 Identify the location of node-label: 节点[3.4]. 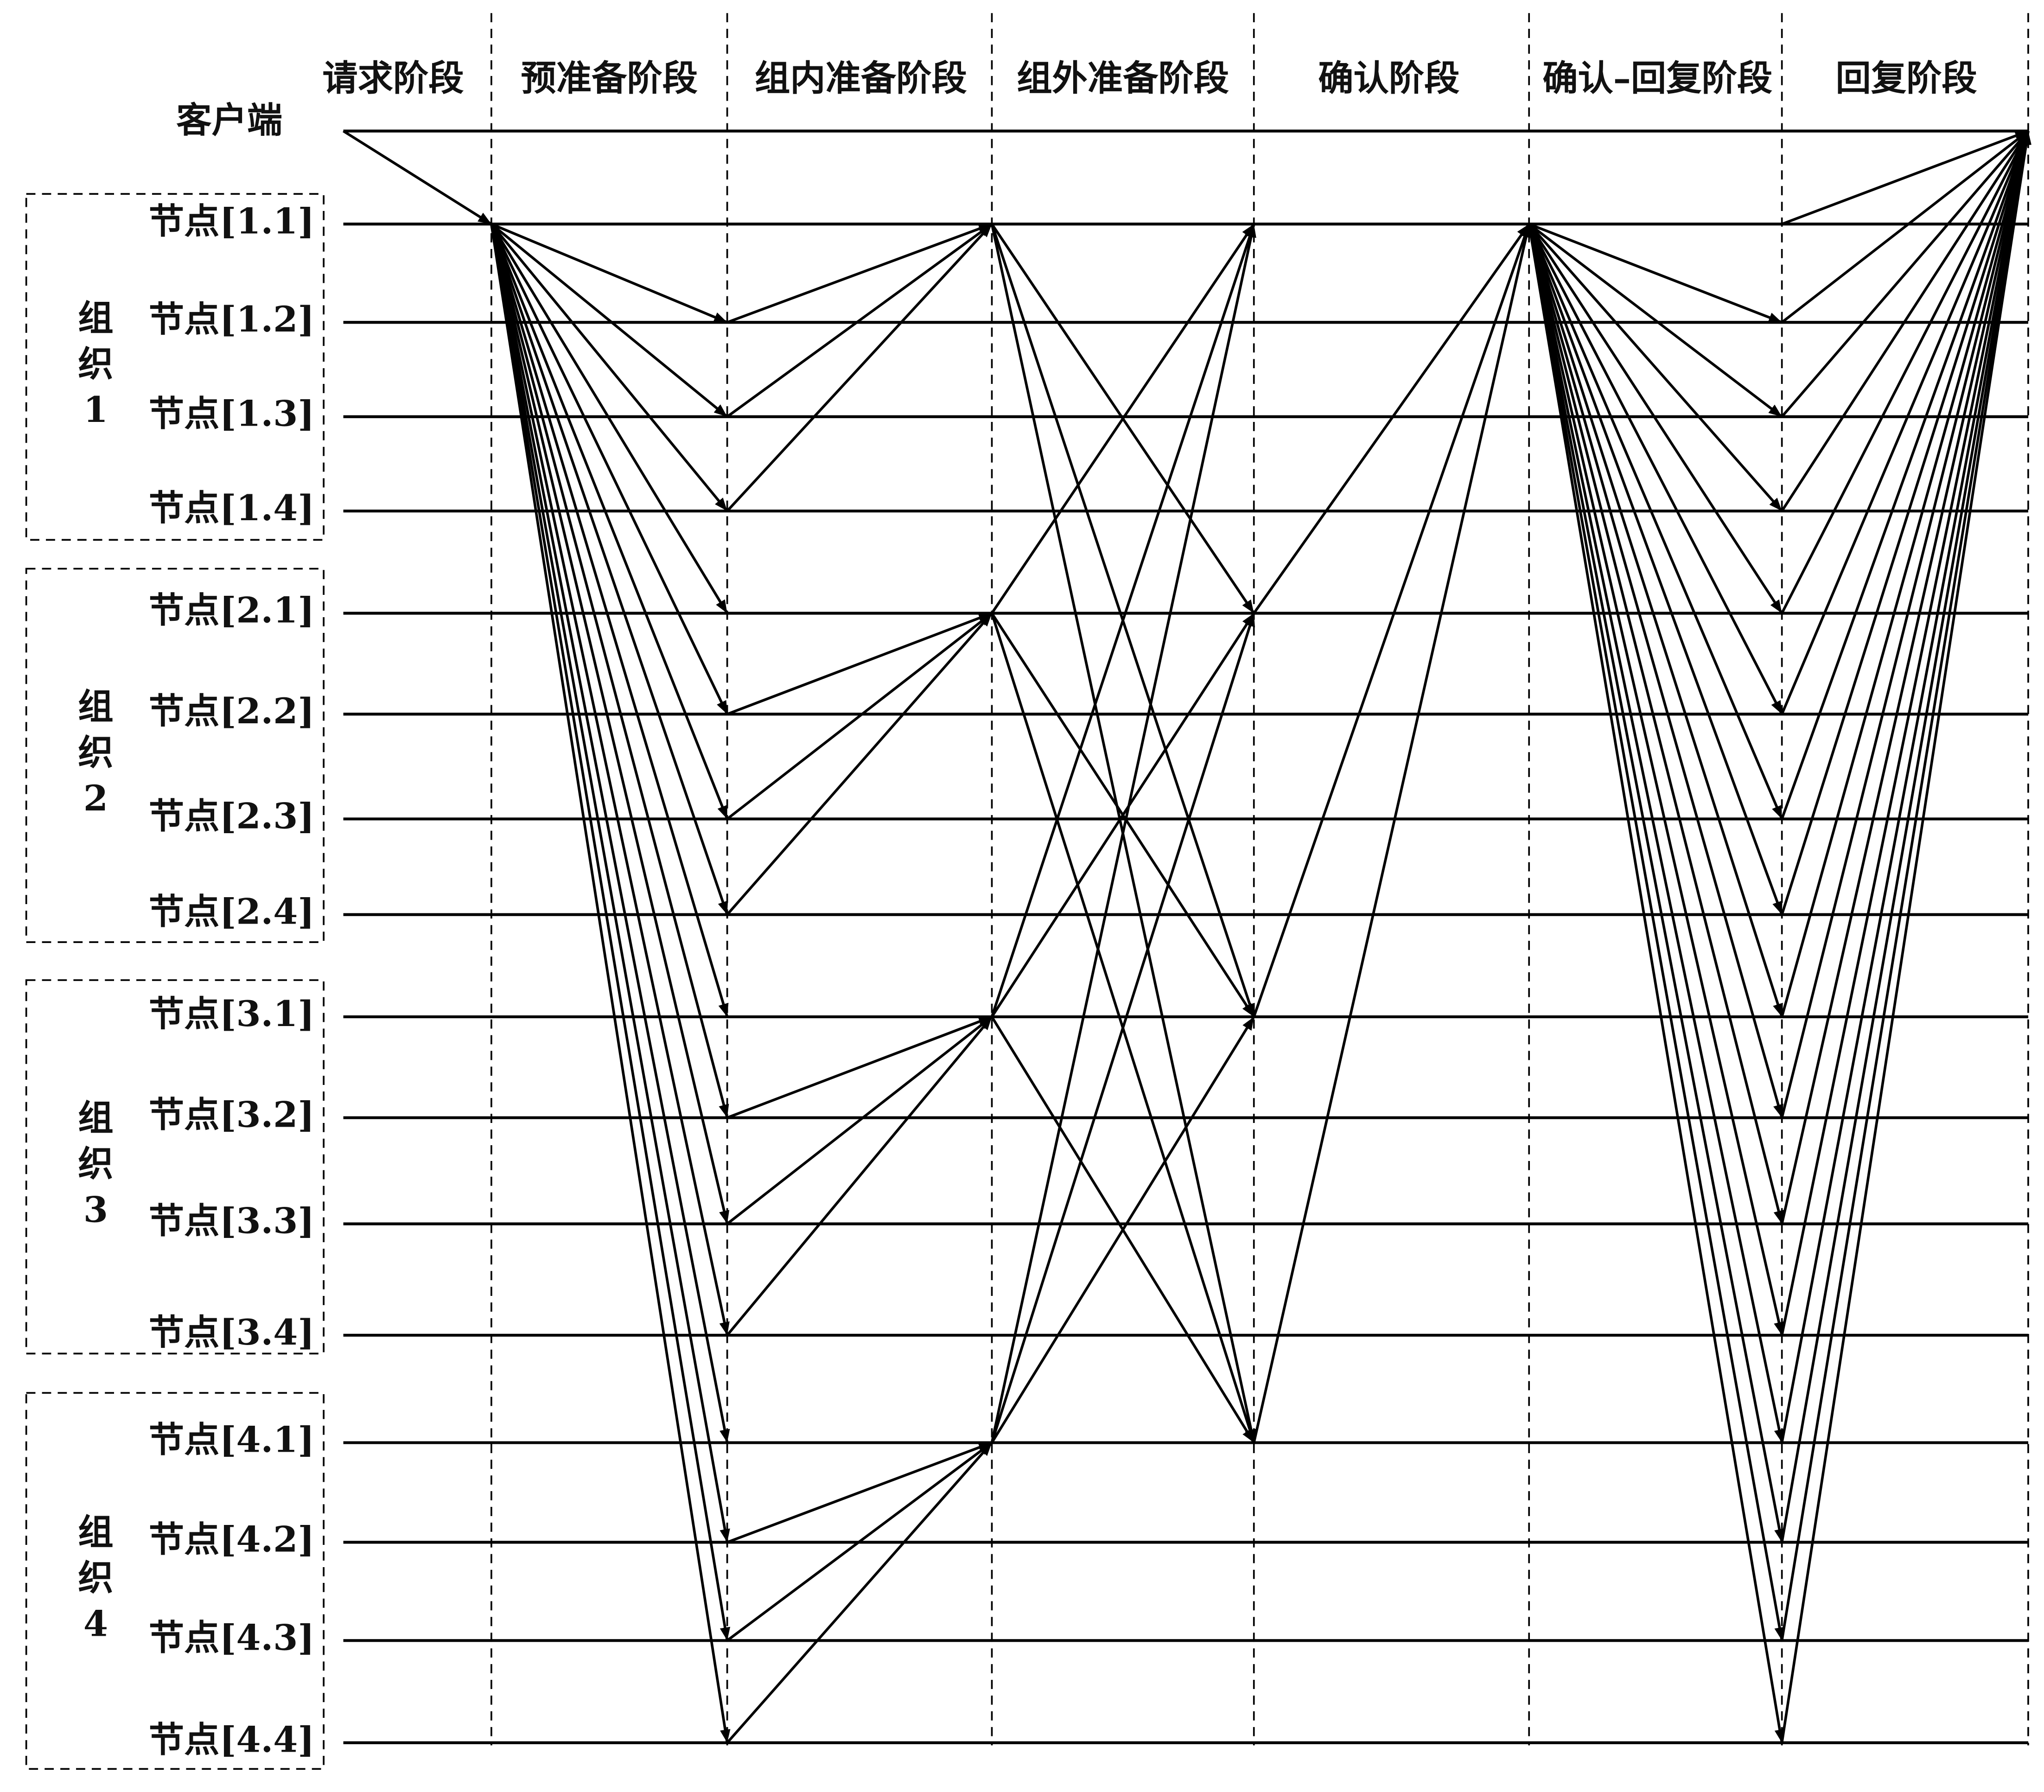
(232, 1332).